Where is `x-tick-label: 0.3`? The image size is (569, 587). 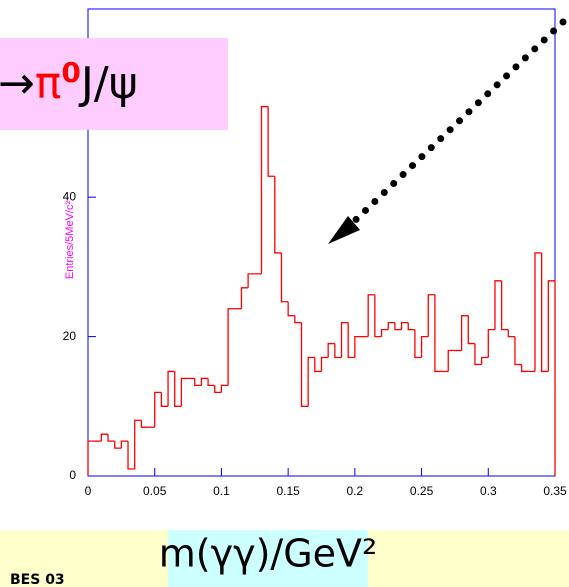 x-tick-label: 0.3 is located at coordinates (488, 491).